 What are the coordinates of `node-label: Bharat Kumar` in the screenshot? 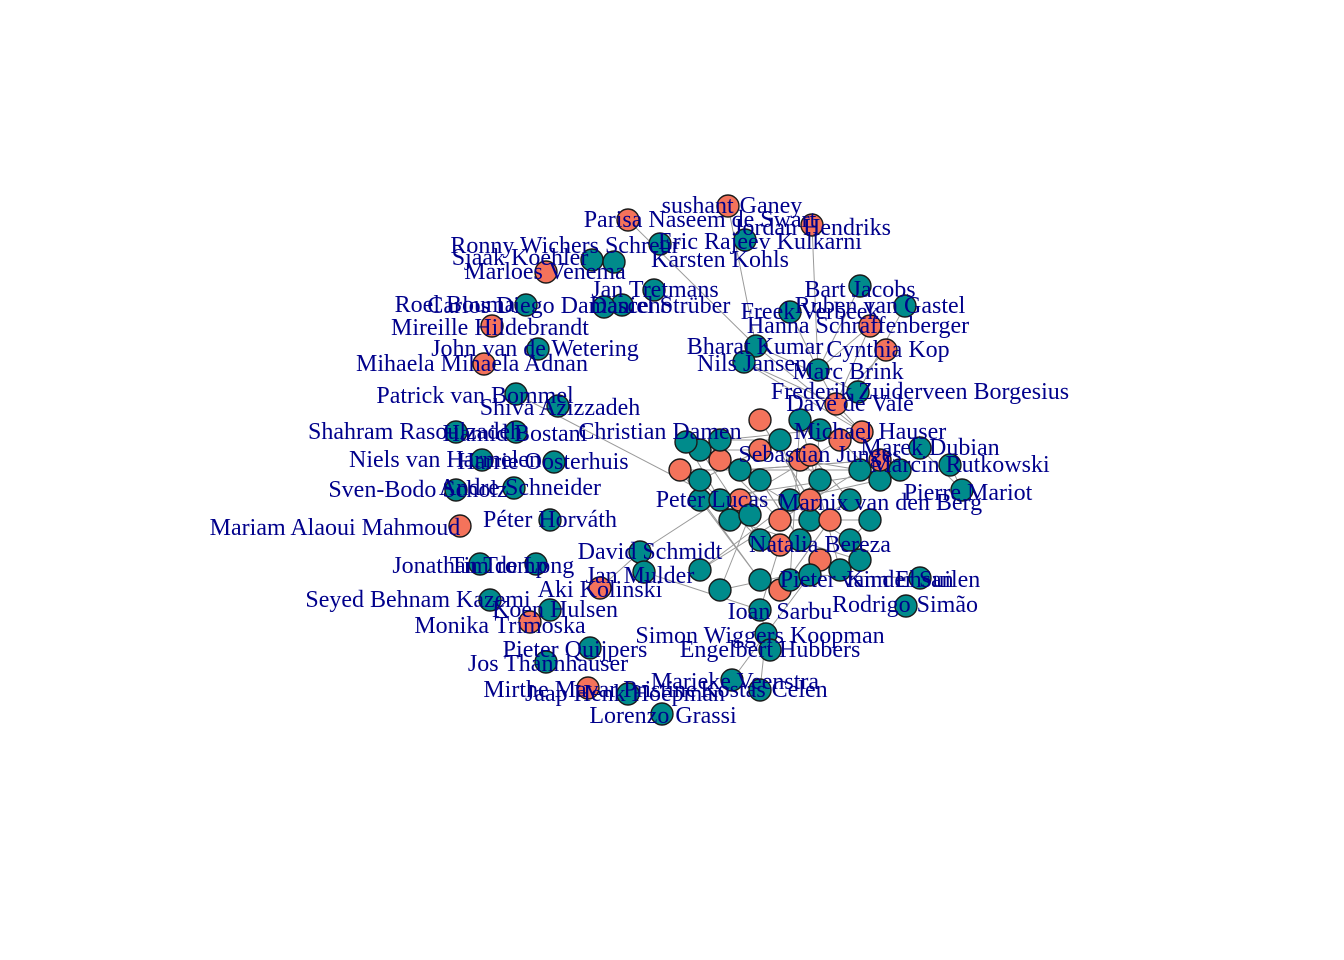 It's located at (755, 347).